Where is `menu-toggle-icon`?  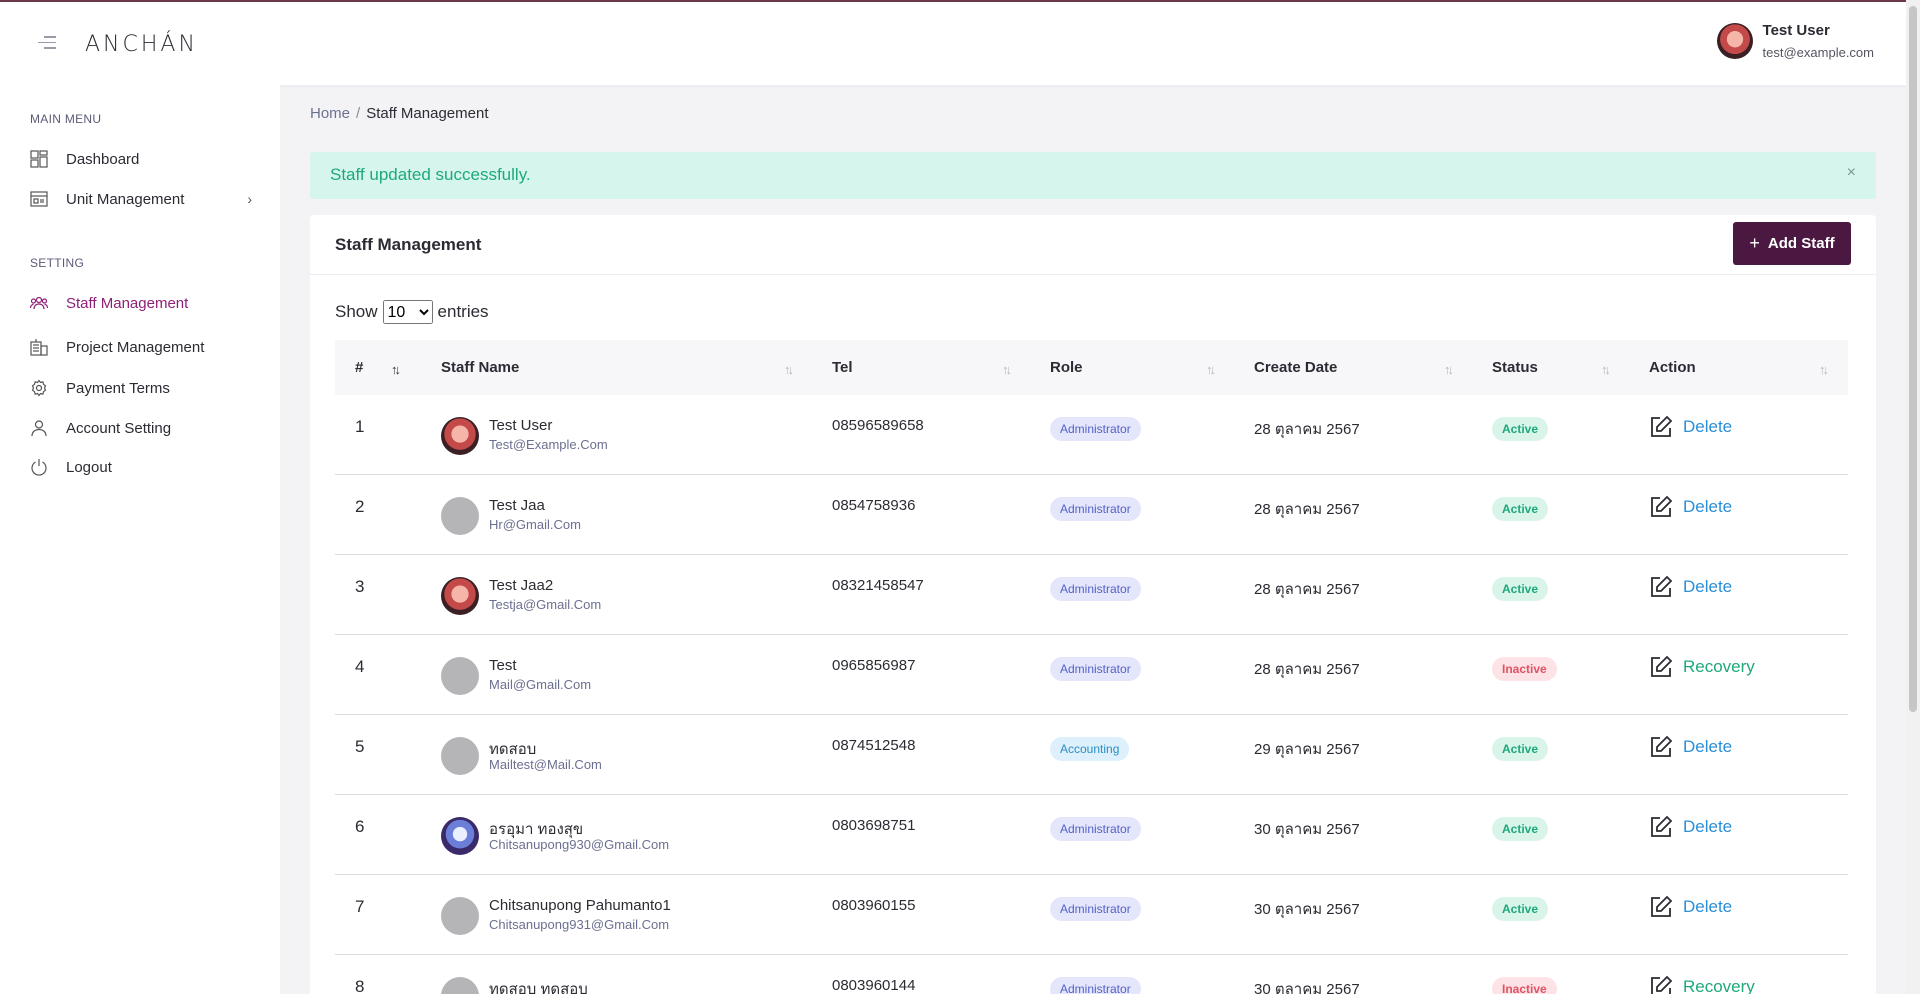
menu-toggle-icon is located at coordinates (50, 45).